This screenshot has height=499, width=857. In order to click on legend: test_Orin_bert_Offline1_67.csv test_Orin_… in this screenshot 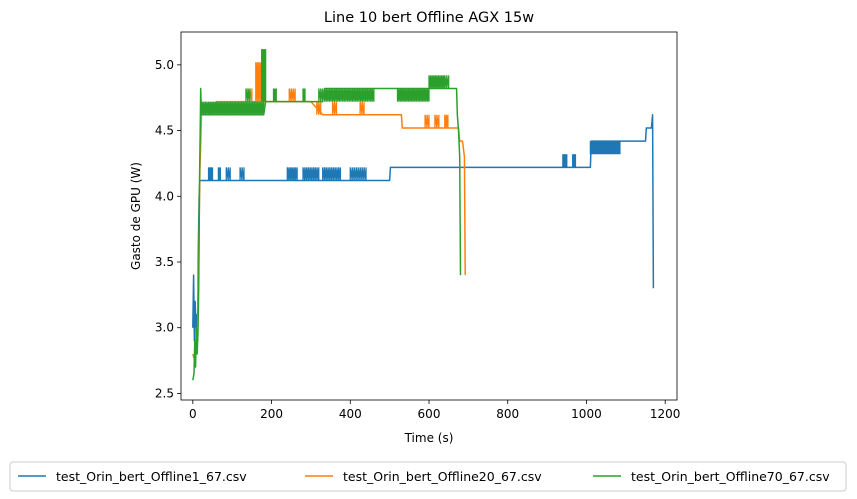, I will do `click(428, 476)`.